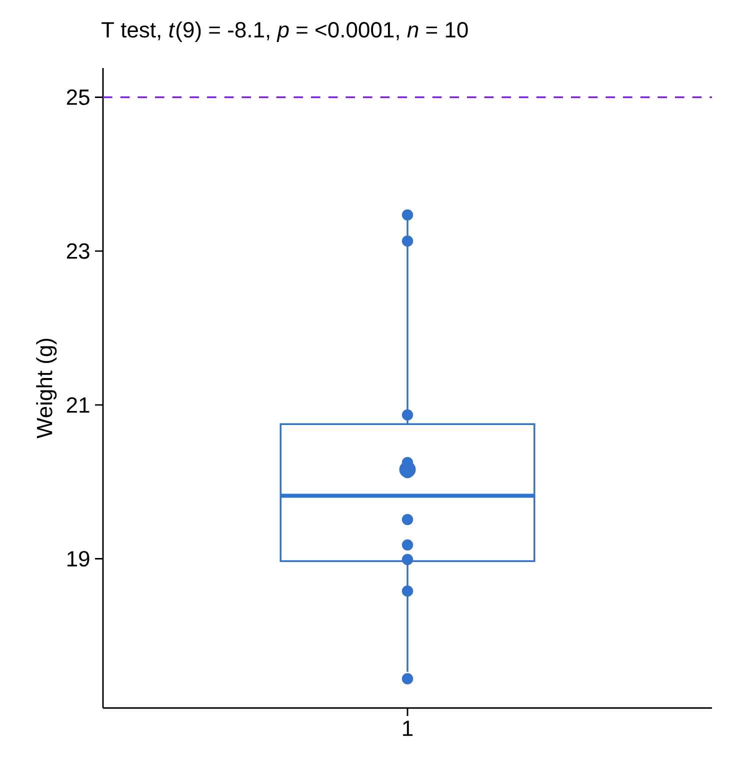 This screenshot has height=768, width=729. What do you see at coordinates (78, 97) in the screenshot?
I see `y-tick-label: 25` at bounding box center [78, 97].